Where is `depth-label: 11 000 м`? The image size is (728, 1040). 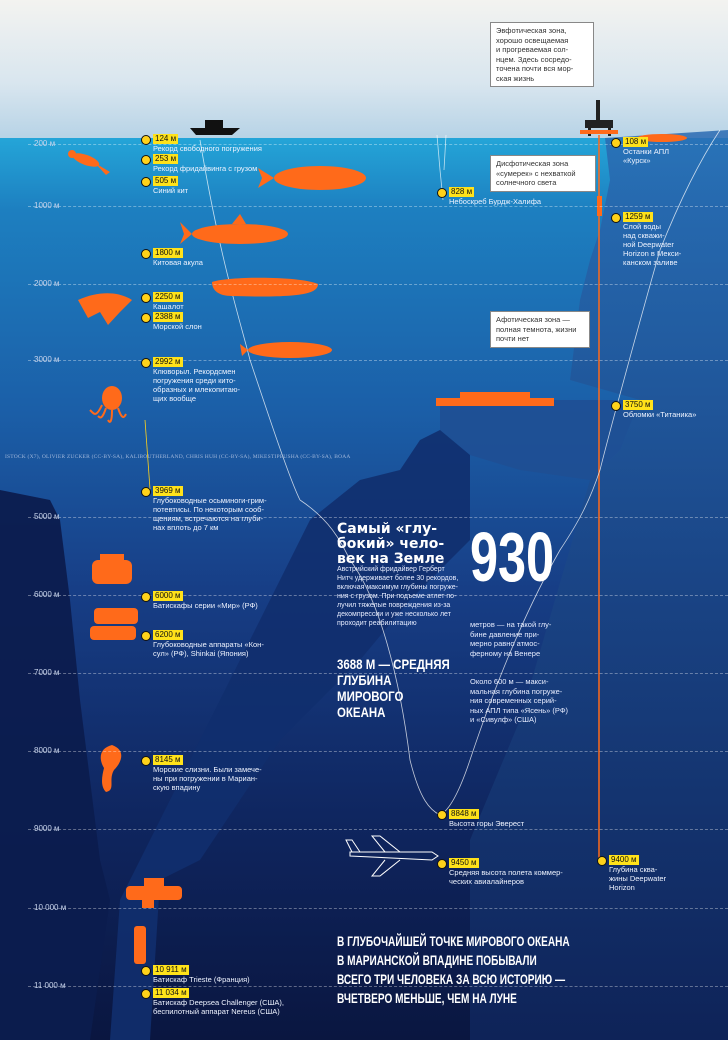 depth-label: 11 000 м is located at coordinates (50, 985).